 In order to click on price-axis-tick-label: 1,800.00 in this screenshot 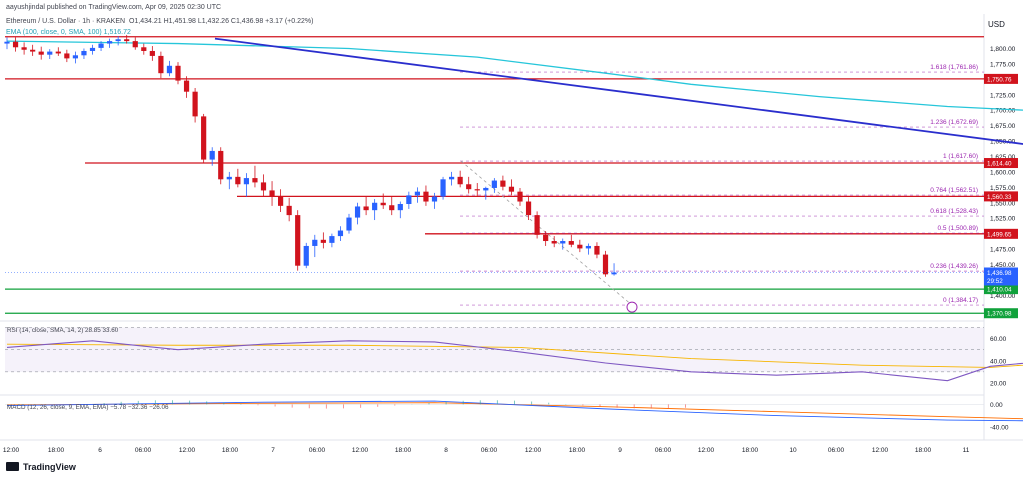, I will do `click(1003, 49)`.